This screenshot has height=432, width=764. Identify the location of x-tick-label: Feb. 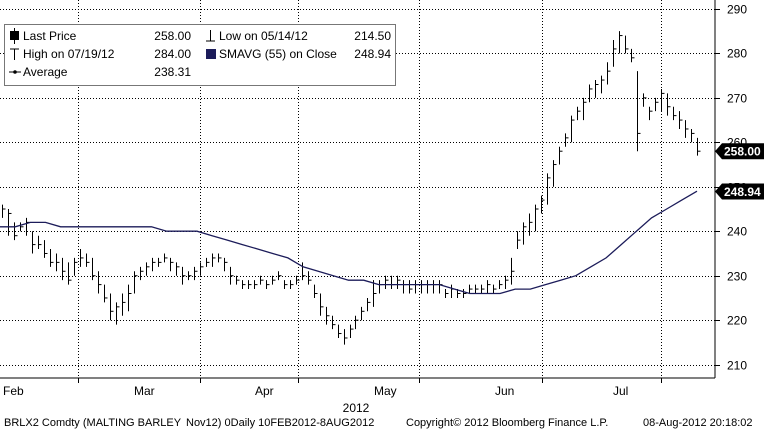
(13, 391).